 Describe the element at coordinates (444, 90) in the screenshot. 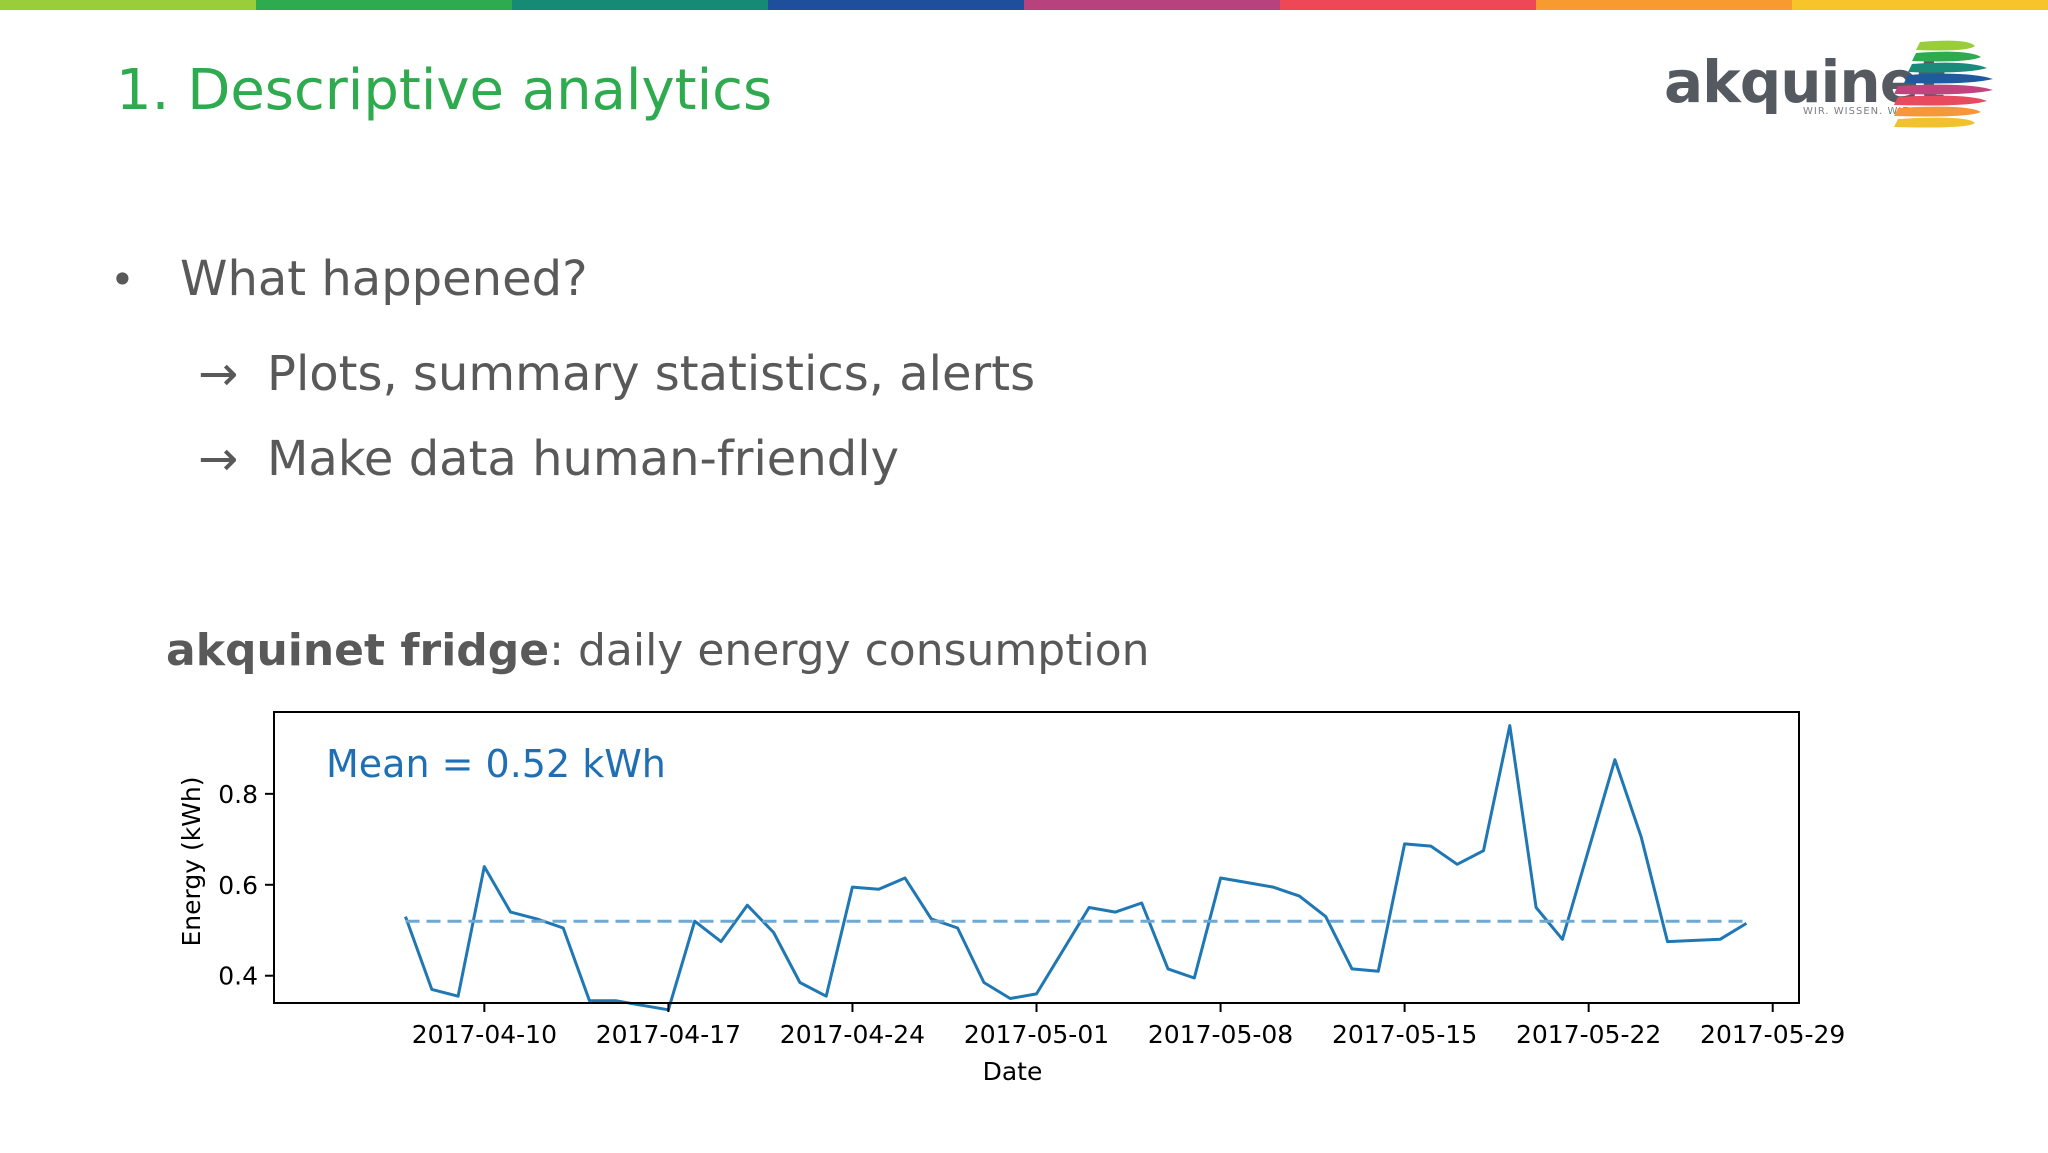

I see `slide-title: 1. Descriptive analytics` at that location.